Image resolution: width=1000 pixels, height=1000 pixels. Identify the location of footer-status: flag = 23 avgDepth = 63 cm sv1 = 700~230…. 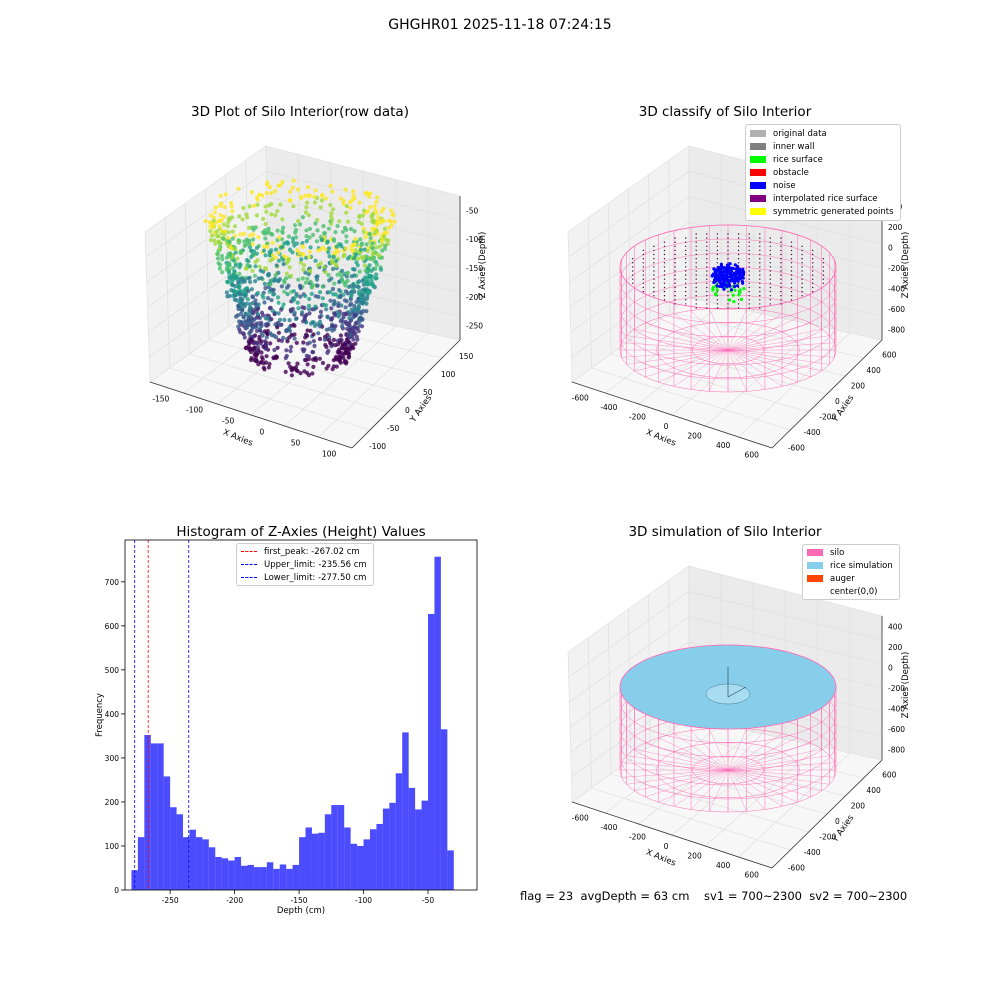
(714, 896).